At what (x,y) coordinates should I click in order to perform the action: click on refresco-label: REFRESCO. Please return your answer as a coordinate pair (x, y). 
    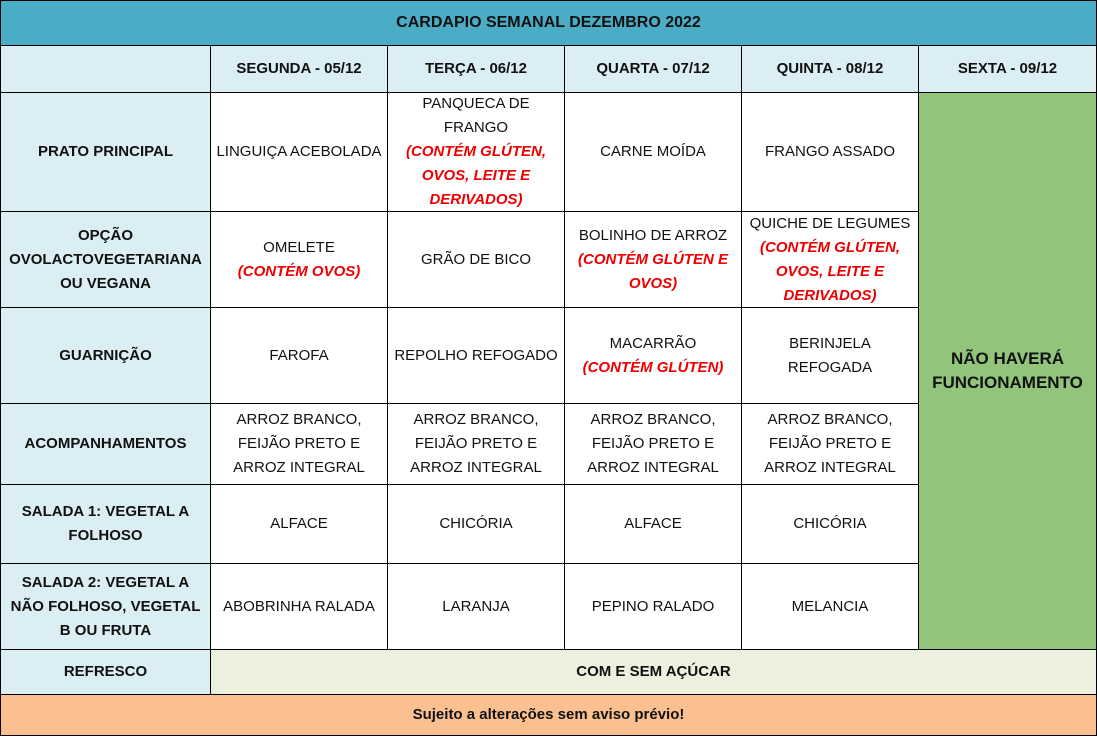
    Looking at the image, I should click on (105, 672).